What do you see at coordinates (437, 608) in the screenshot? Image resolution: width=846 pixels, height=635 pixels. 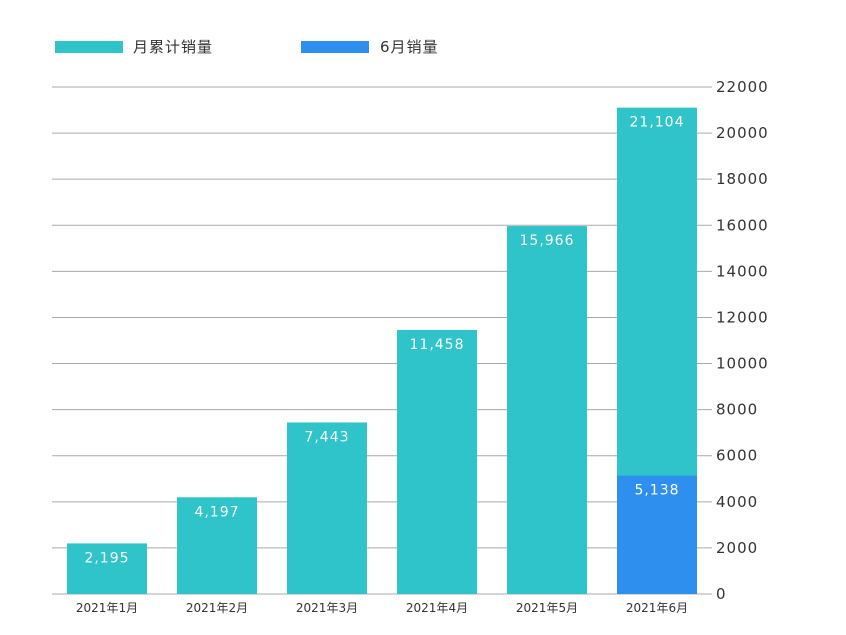 I see `x-tick-label: 2021年4月` at bounding box center [437, 608].